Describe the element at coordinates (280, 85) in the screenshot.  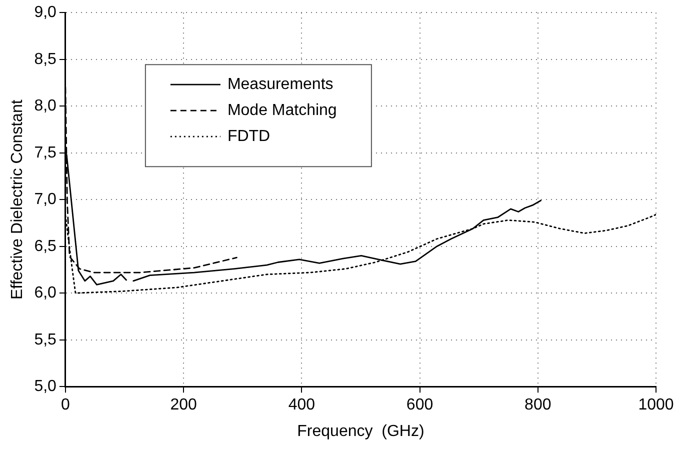
I see `legend-label: Measurements` at that location.